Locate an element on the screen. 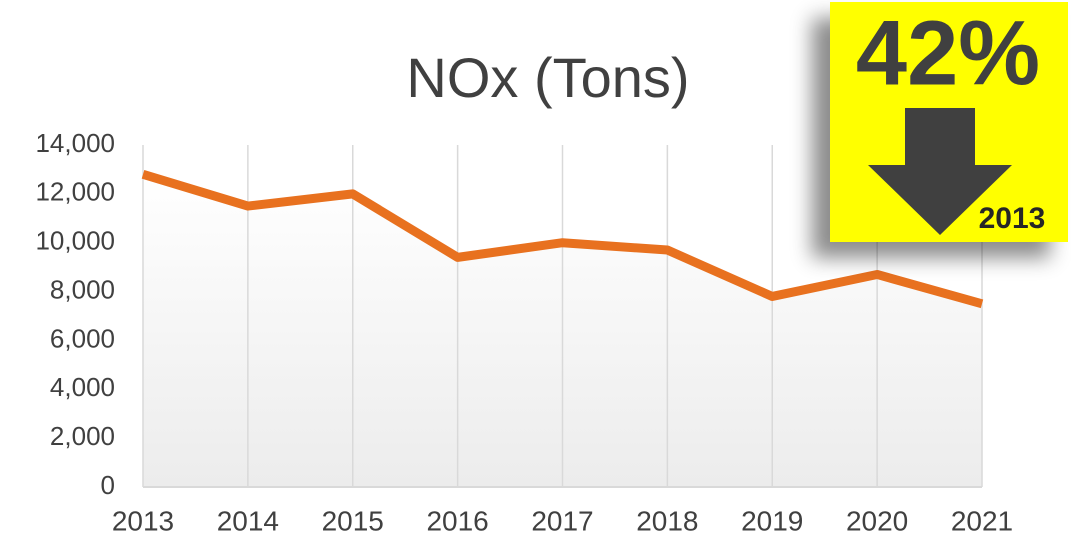  badge-text: 42% is located at coordinates (948, 53).